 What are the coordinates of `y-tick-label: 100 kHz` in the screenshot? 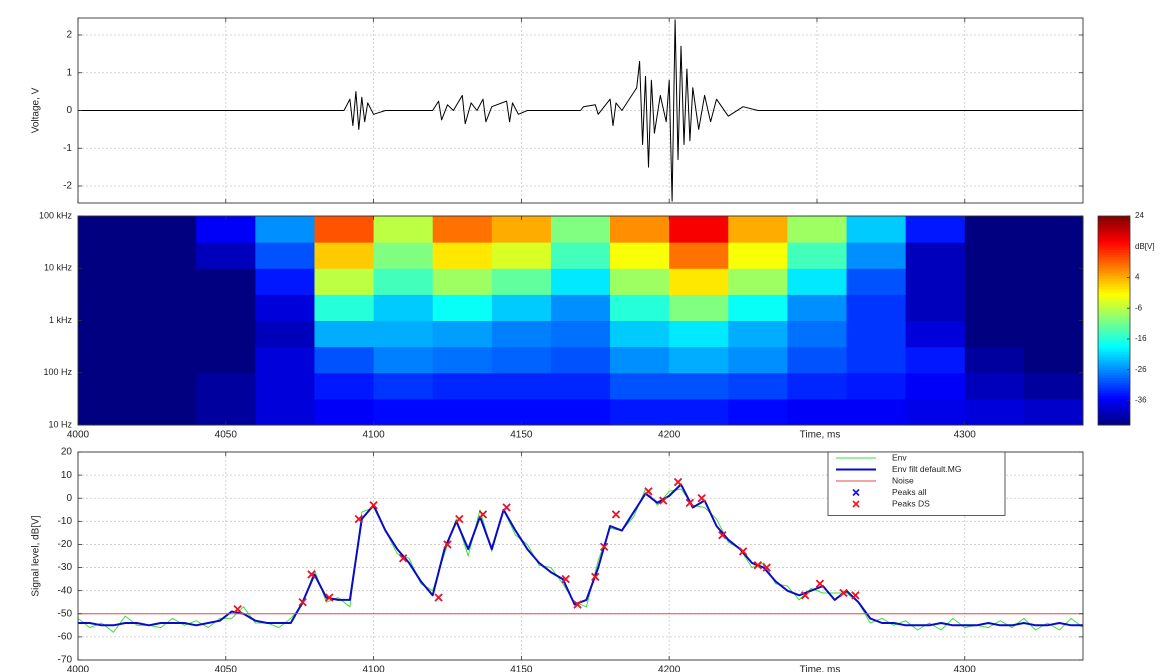 It's located at (56, 215).